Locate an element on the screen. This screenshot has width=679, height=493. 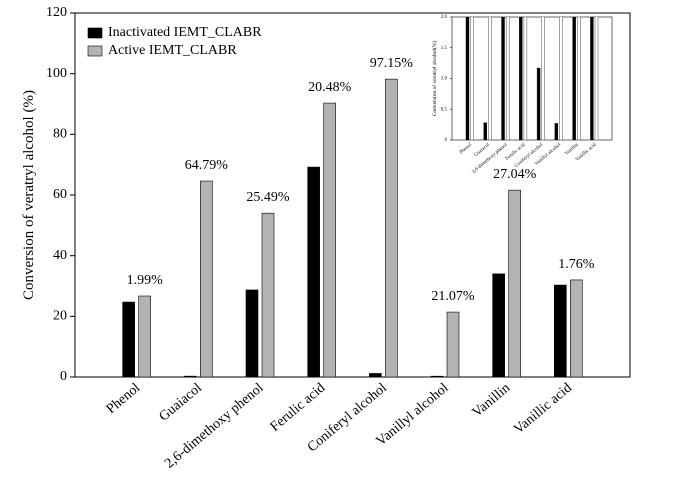
y-tick-label: 120 is located at coordinates (56, 12).